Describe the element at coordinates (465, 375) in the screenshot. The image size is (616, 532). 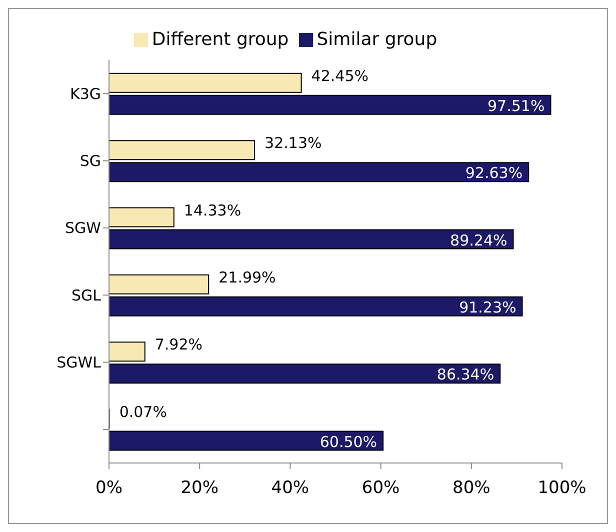
I see `data-label: 86.34%` at that location.